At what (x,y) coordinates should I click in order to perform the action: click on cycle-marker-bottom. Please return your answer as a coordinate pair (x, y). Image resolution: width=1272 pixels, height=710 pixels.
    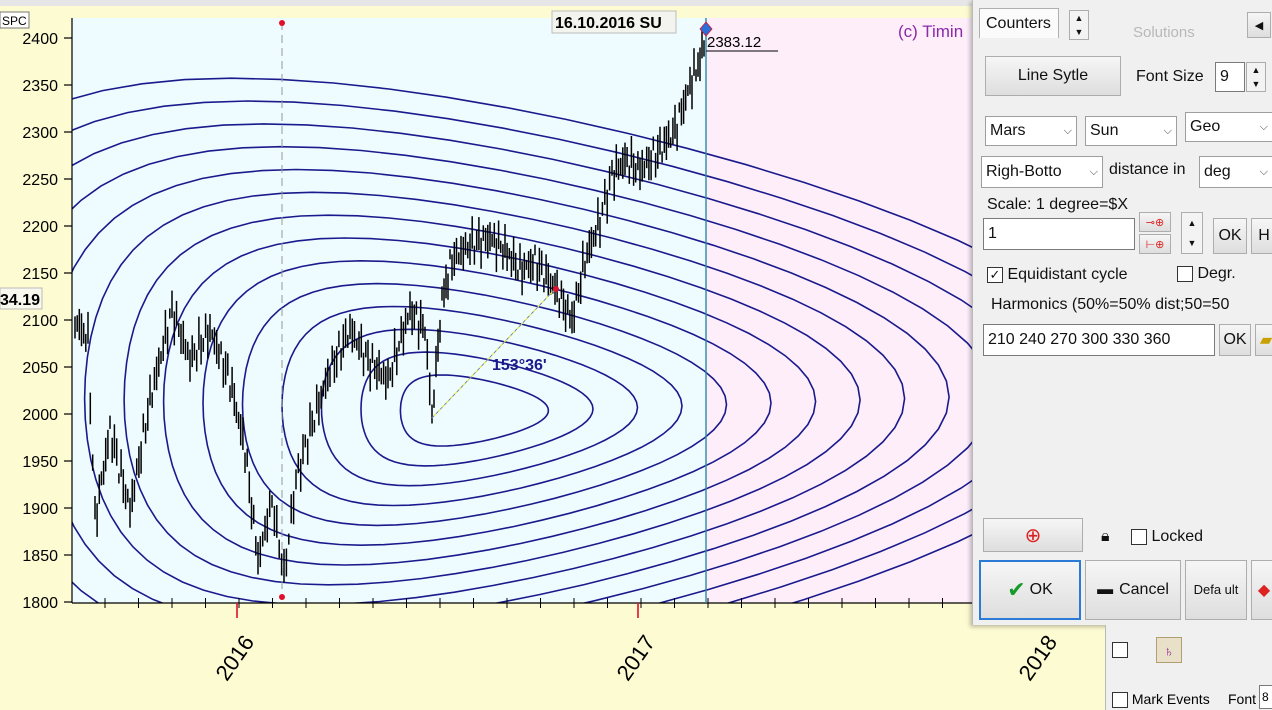
    Looking at the image, I should click on (282, 597).